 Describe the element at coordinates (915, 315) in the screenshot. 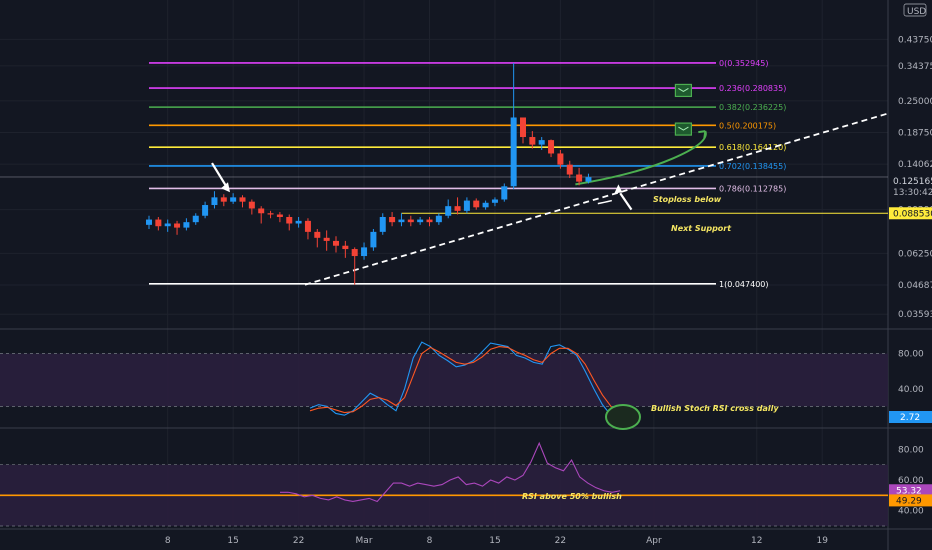

I see `price-tick-label: 0.035935` at that location.